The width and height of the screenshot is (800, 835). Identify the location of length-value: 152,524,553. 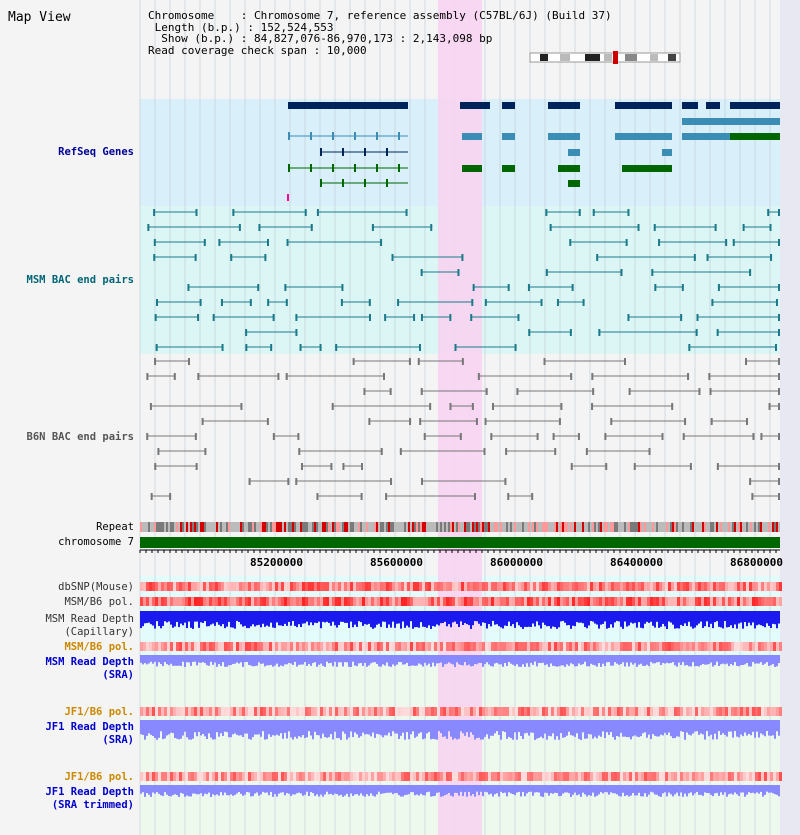
(297, 27).